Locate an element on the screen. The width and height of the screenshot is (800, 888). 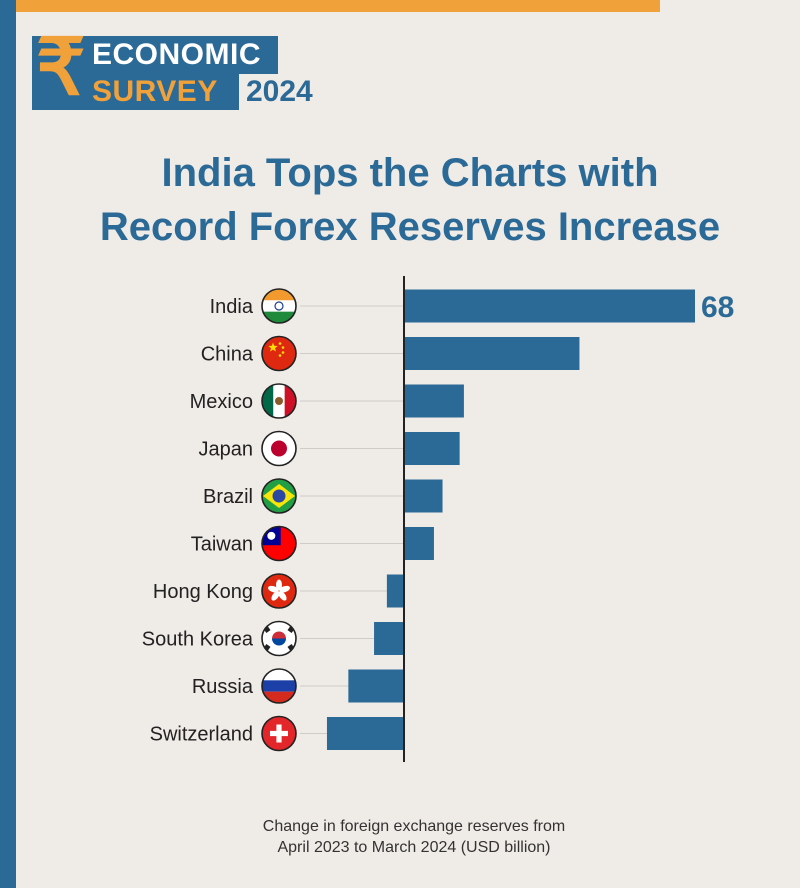
economic-survey-logo: ₹ ECONOMIC SURVEY 2024 is located at coordinates (192, 73).